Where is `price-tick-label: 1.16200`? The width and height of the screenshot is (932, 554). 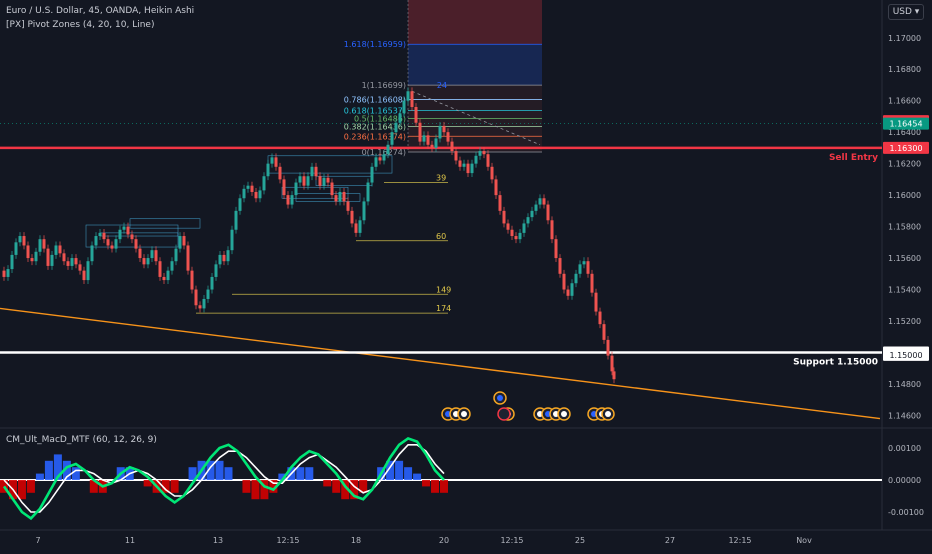
price-tick-label: 1.16200 is located at coordinates (904, 164).